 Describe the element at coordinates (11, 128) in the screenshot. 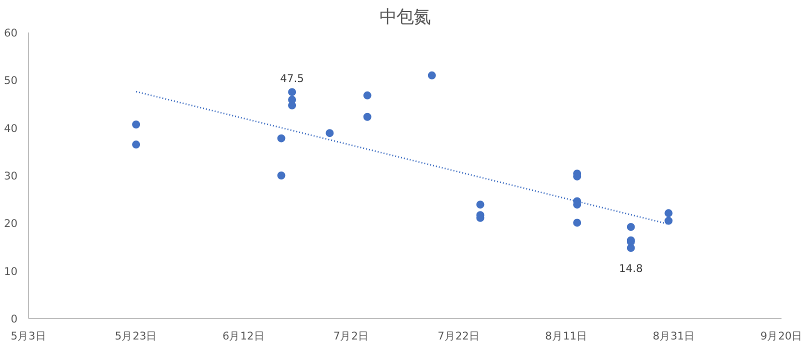

I see `y-tick-label: 40` at that location.